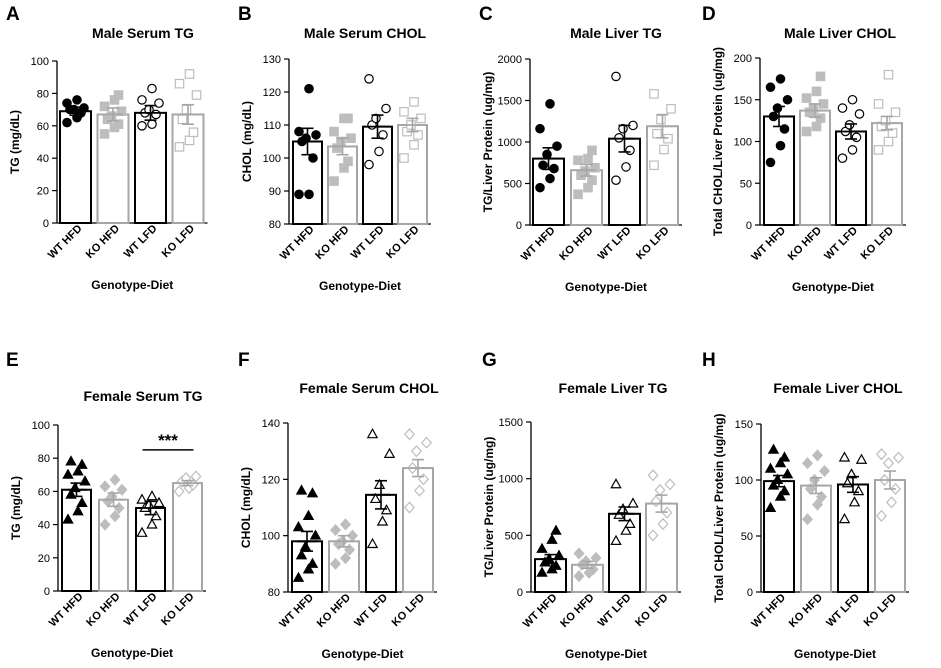 This screenshot has height=668, width=941. What do you see at coordinates (514, 536) in the screenshot?
I see `y-tick-label: 500` at bounding box center [514, 536].